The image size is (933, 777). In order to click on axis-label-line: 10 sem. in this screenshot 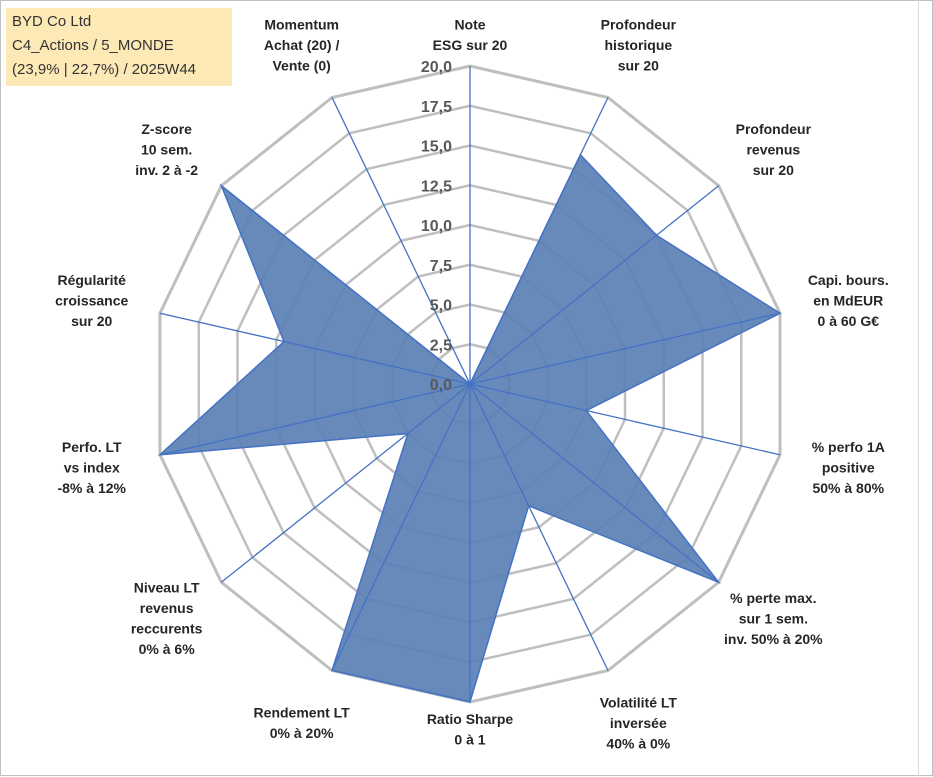, I will do `click(166, 150)`.